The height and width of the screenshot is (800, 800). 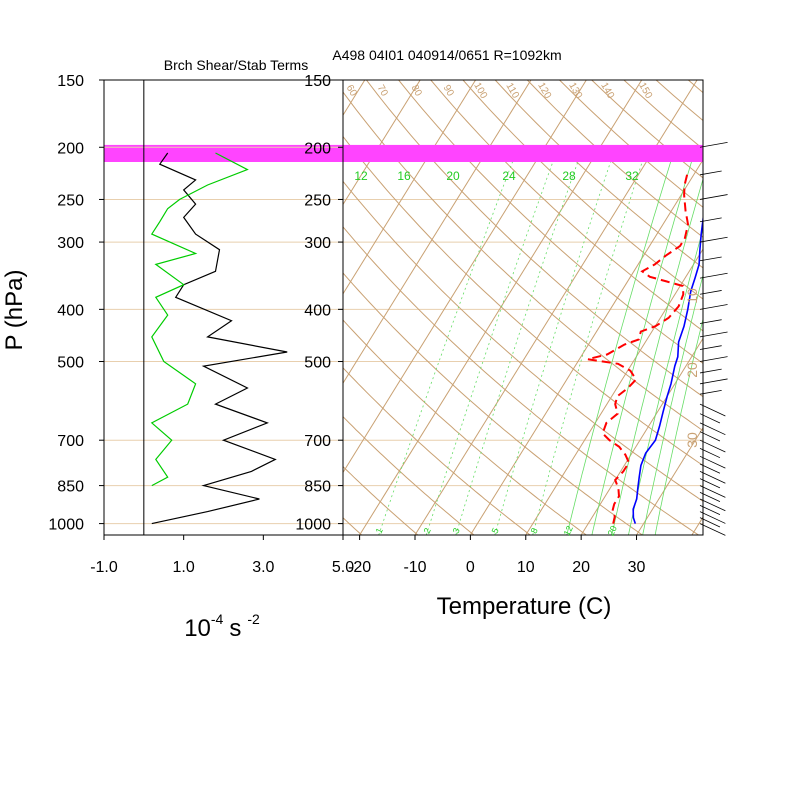 What do you see at coordinates (217, 619) in the screenshot?
I see `x-label-exp: -4` at bounding box center [217, 619].